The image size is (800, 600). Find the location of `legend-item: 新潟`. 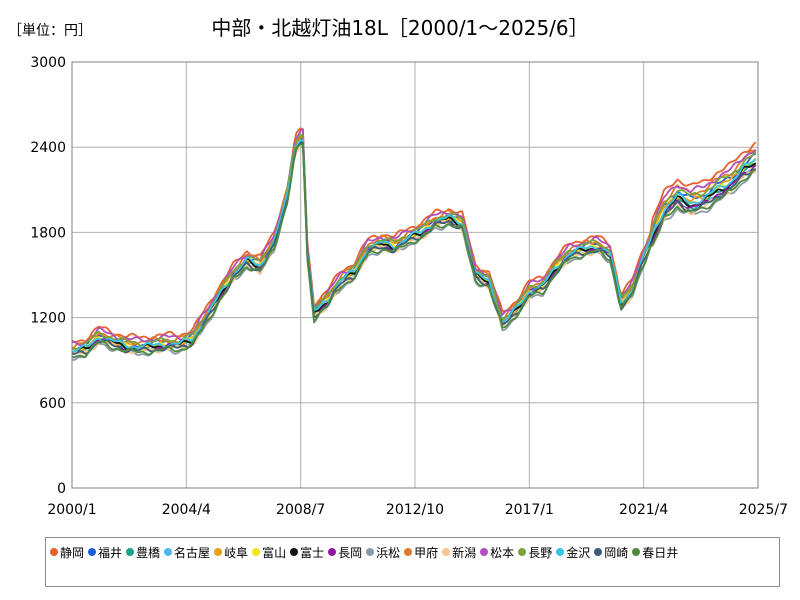

legend-item: 新潟 is located at coordinates (459, 552).